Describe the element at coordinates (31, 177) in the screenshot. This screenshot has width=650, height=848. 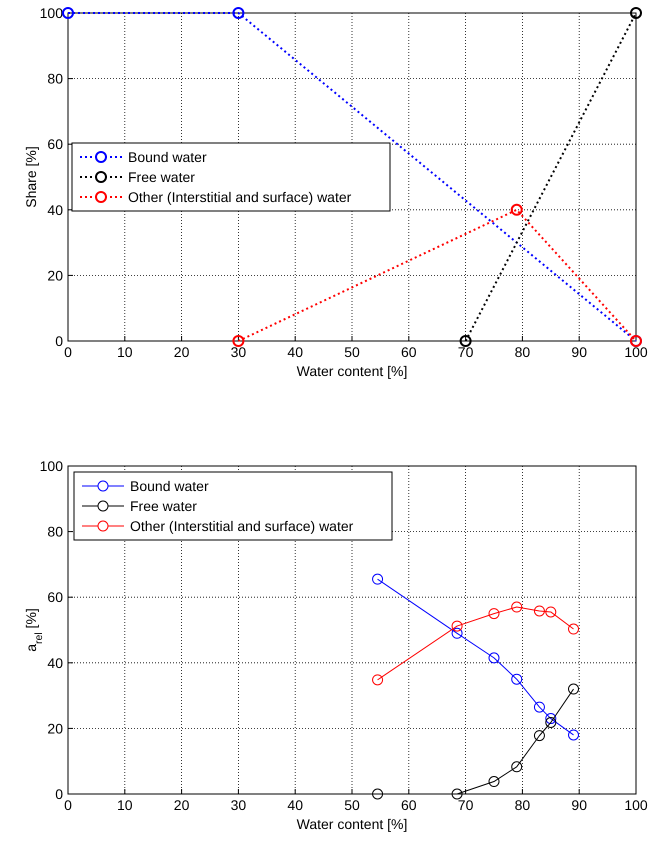
I see `y-axis-title: Share [%]` at that location.